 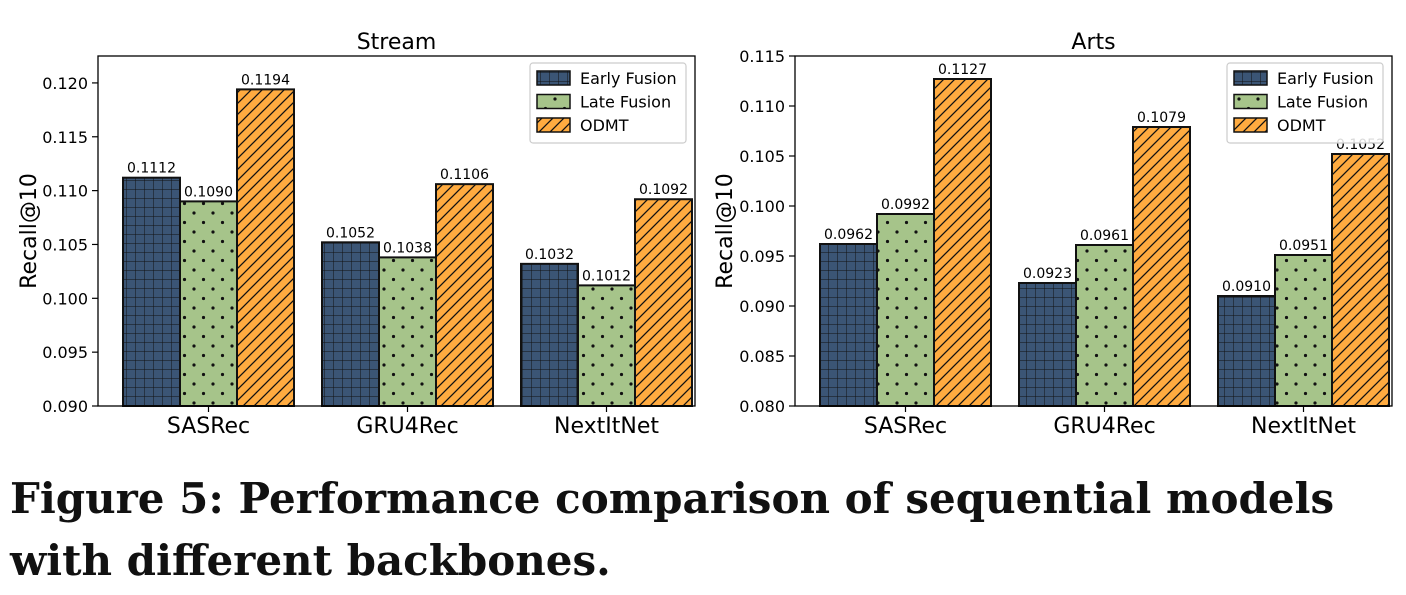 What do you see at coordinates (1303, 246) in the screenshot?
I see `bar-value-label: 0.0951` at bounding box center [1303, 246].